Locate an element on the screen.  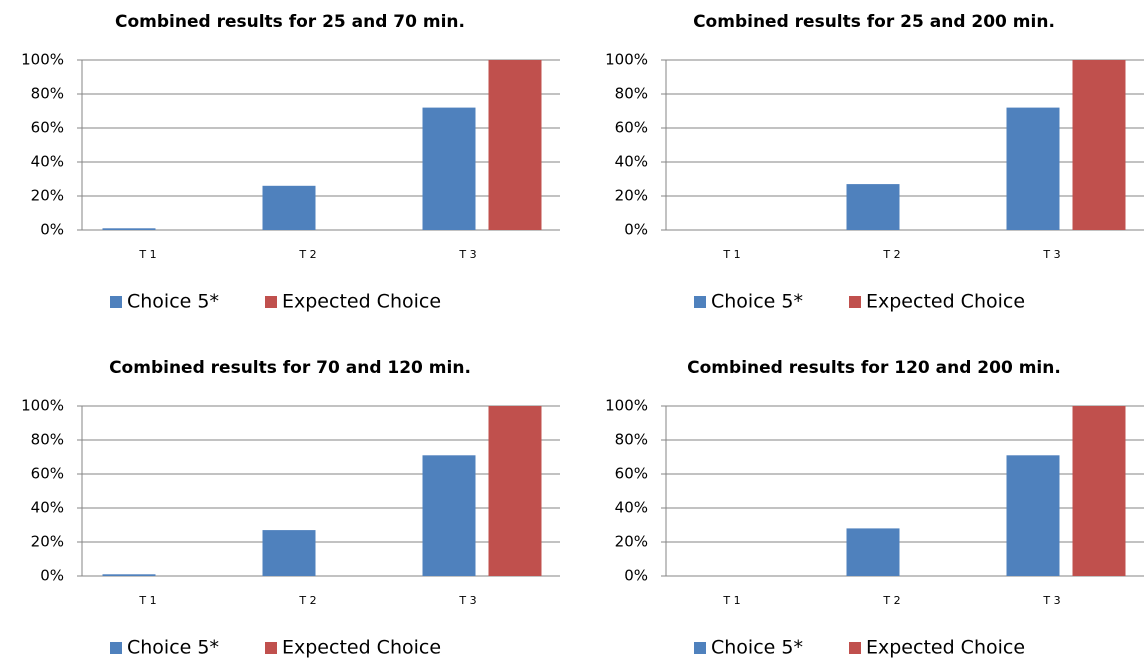
chart-title: Combined results for 70 and 120 min. is located at coordinates (290, 368).